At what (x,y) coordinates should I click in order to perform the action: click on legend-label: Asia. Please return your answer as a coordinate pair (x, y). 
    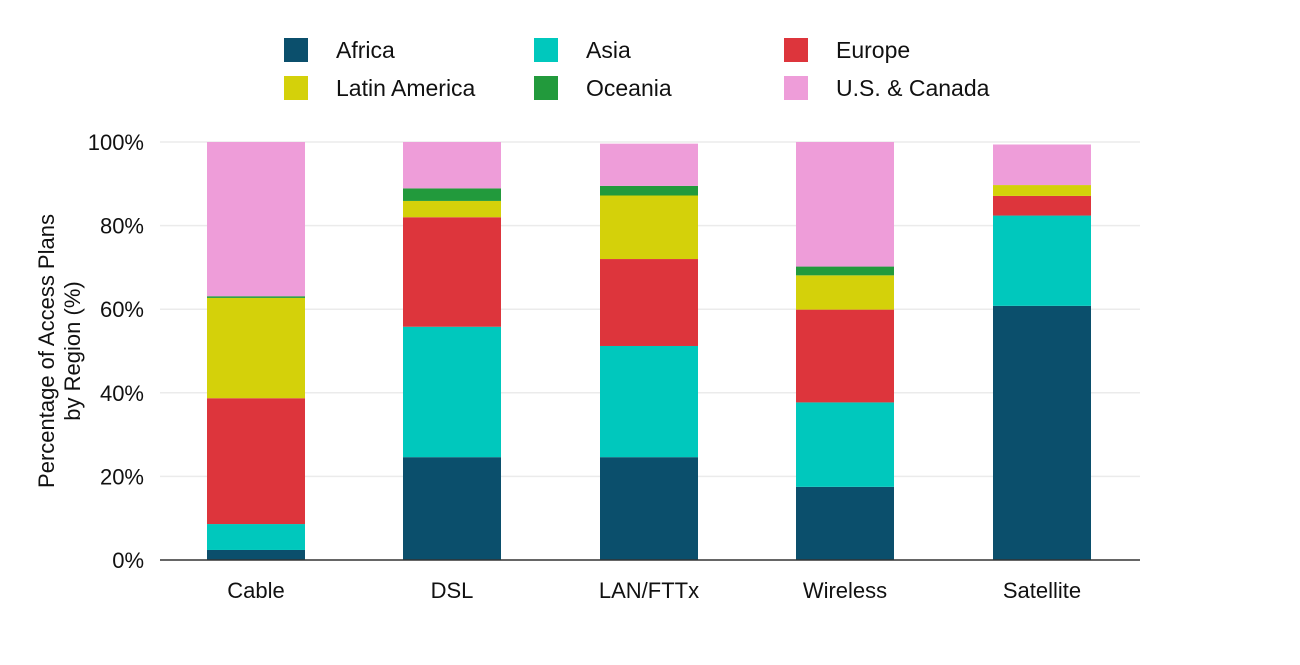
    Looking at the image, I should click on (608, 49).